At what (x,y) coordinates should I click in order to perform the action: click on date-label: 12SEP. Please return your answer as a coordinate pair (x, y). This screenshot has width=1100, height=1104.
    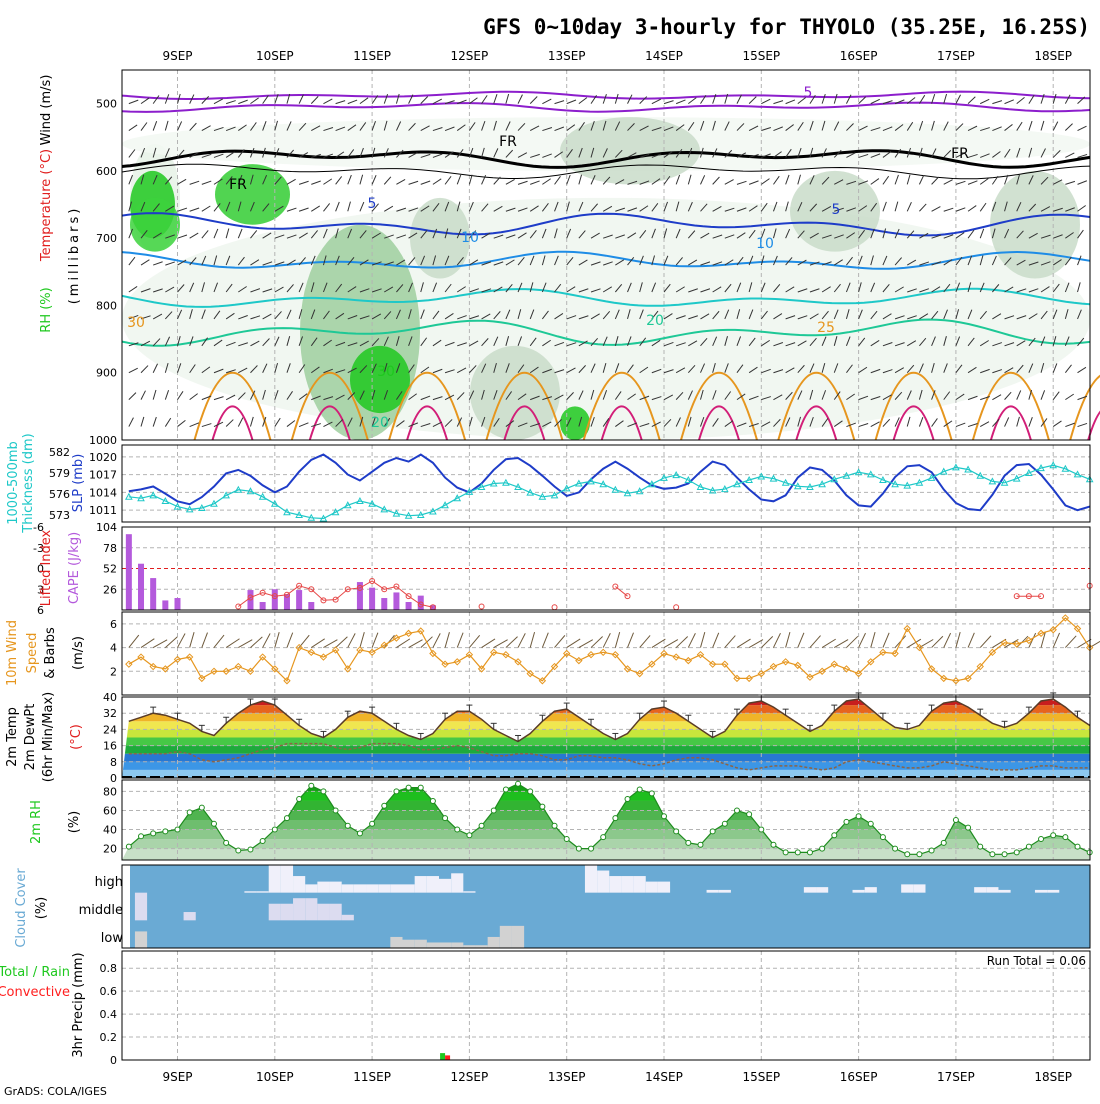
    Looking at the image, I should click on (470, 1077).